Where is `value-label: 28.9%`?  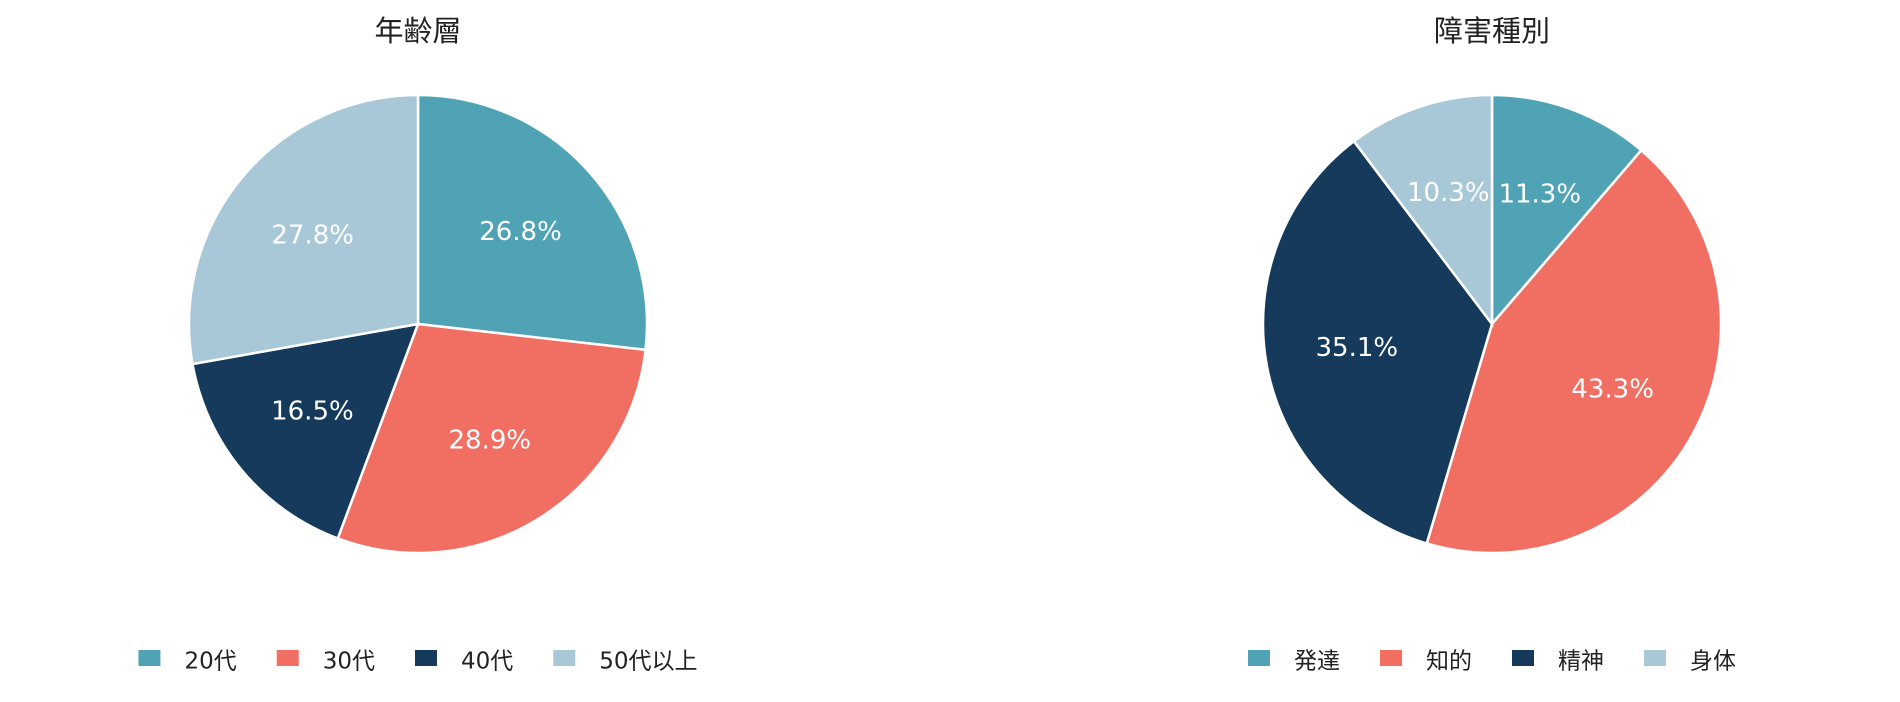
value-label: 28.9% is located at coordinates (489, 441).